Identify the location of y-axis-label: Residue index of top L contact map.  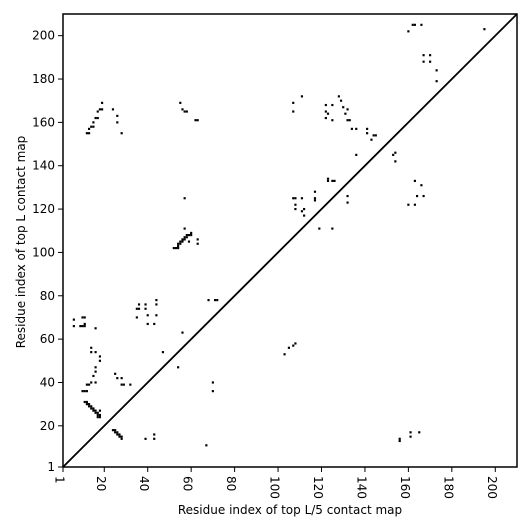
(21, 242).